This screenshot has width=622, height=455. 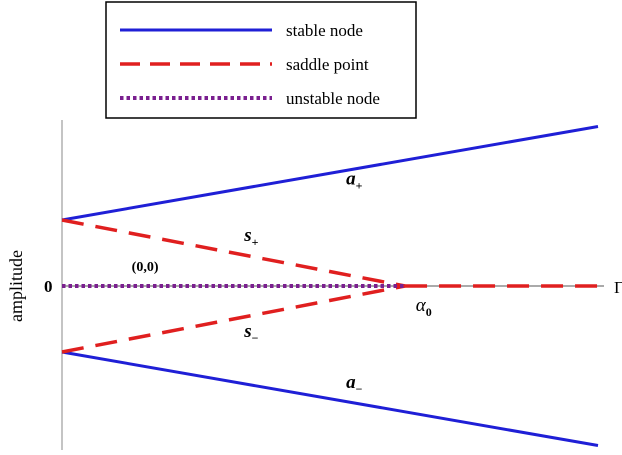 I want to click on annotation-s-minus: s−, so click(x=250, y=333).